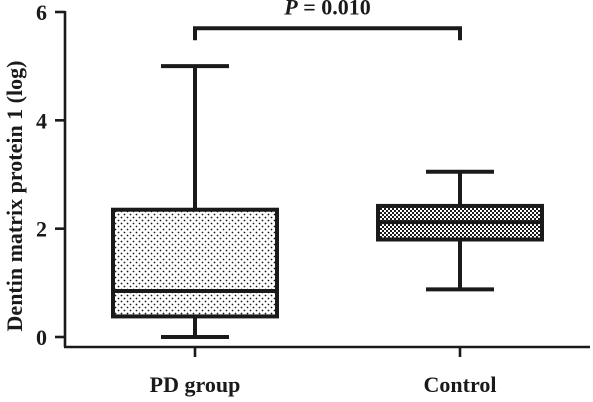 This screenshot has height=402, width=593. What do you see at coordinates (41, 229) in the screenshot?
I see `y-tick-label: 2` at bounding box center [41, 229].